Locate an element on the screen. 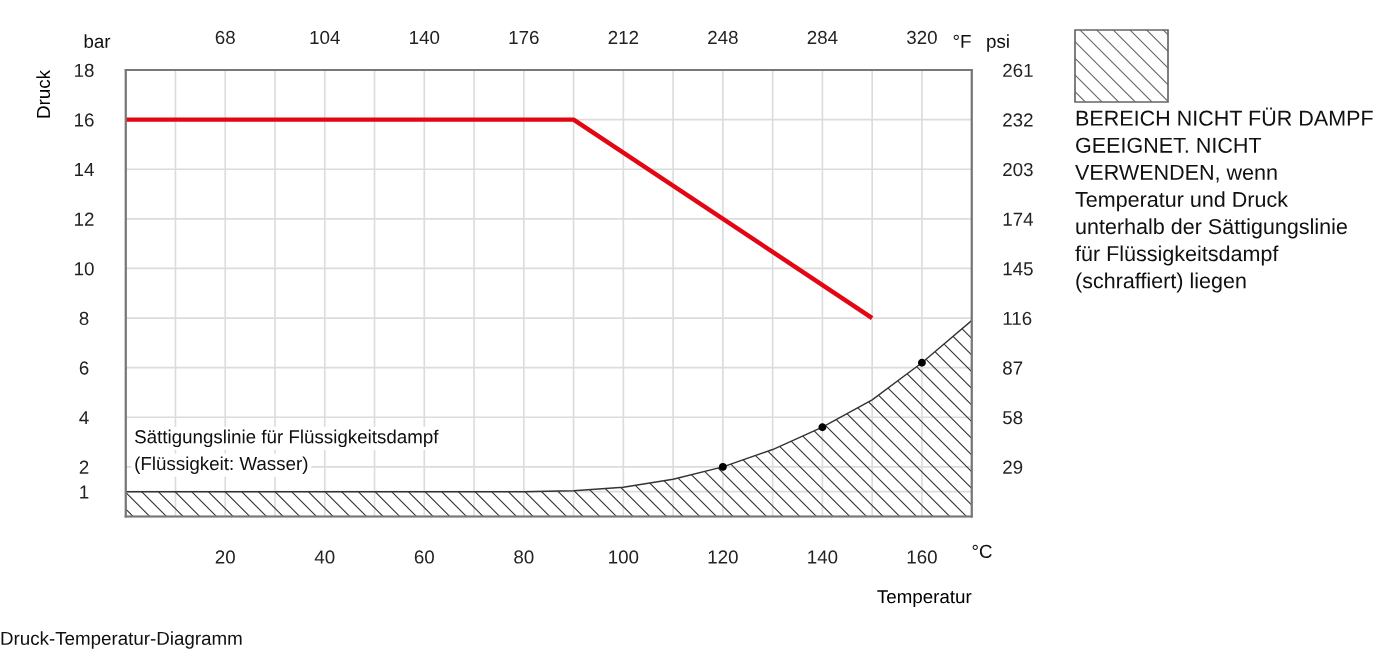  text: psi is located at coordinates (998, 43).